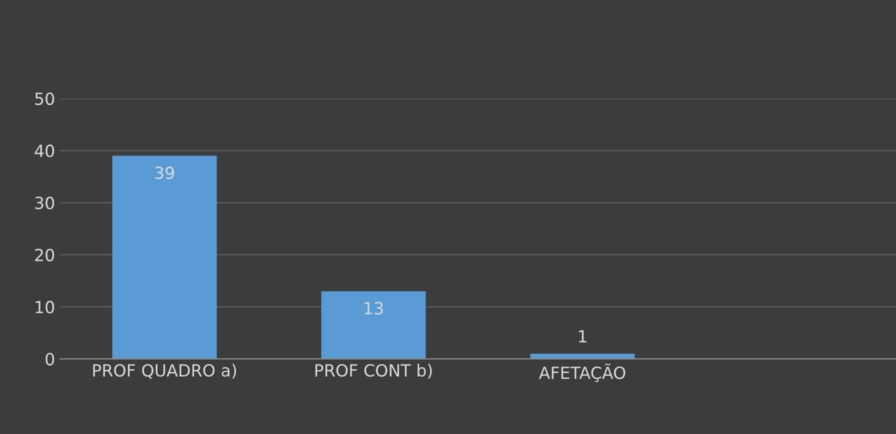  I want to click on y-tick-label: 20, so click(44, 255).